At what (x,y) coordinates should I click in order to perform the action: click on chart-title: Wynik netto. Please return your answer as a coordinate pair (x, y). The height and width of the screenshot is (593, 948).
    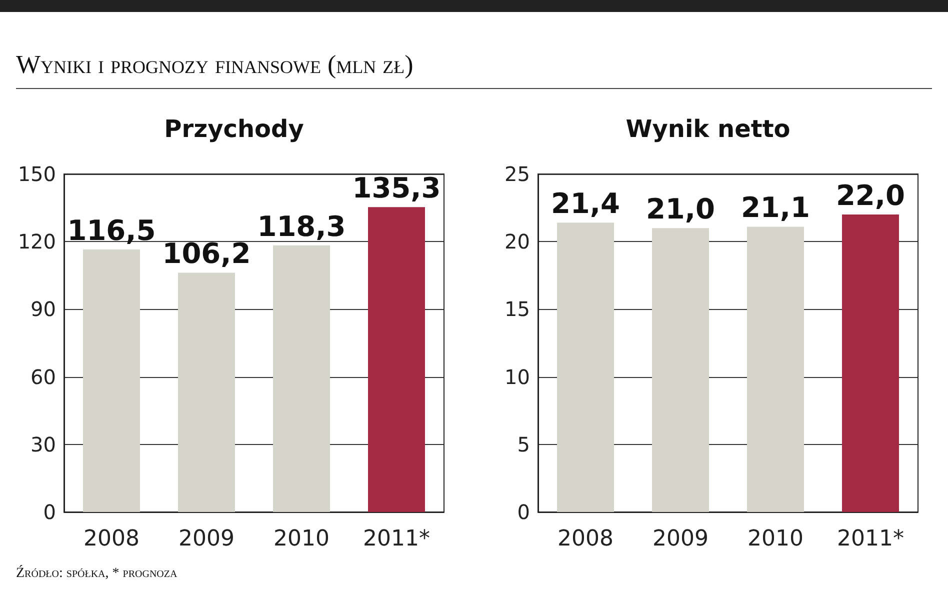
    Looking at the image, I should click on (708, 129).